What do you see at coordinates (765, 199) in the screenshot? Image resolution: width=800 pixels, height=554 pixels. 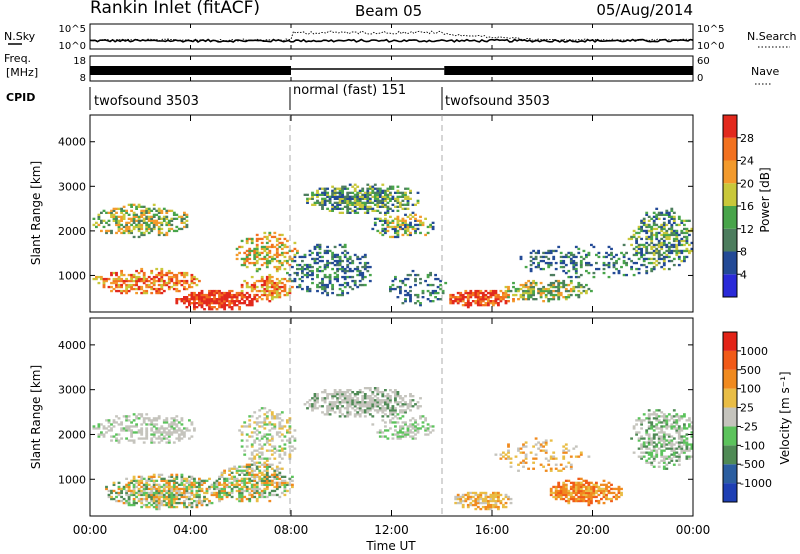 I see `power-colorbar-label: Power [dB]` at bounding box center [765, 199].